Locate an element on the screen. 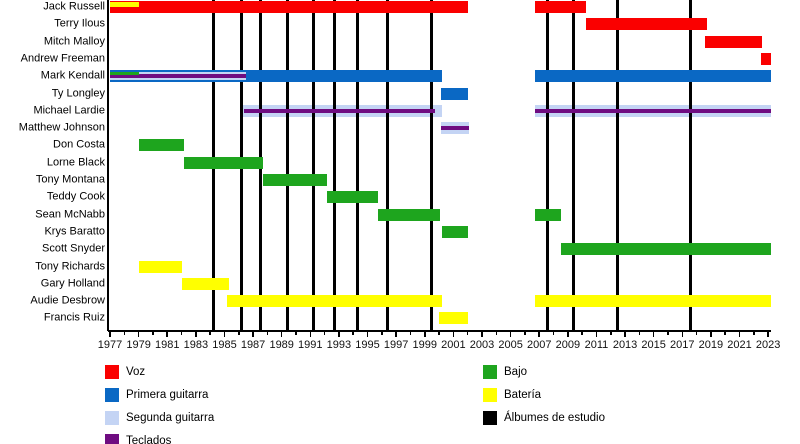 Image resolution: width=800 pixels, height=444 pixels. legend-swatch-bajo is located at coordinates (490, 372).